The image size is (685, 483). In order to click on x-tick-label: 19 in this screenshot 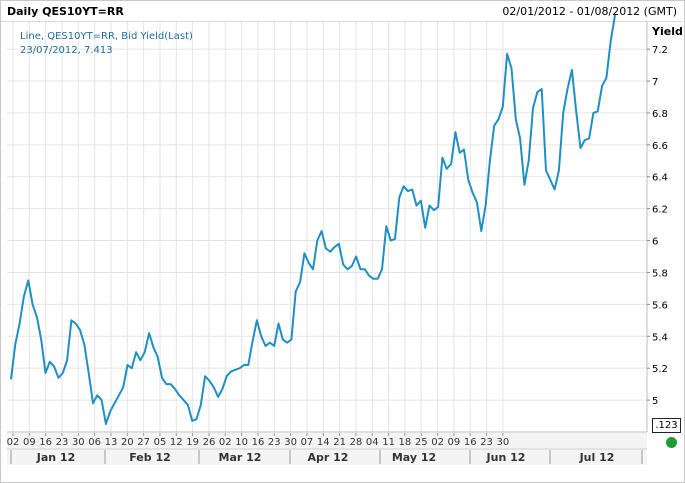, I will do `click(192, 442)`.